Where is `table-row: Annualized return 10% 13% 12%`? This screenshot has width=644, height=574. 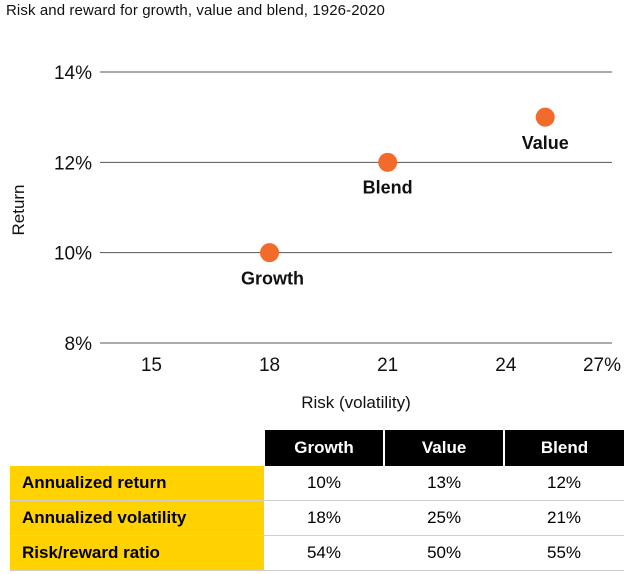 table-row: Annualized return 10% 13% 12% is located at coordinates (317, 483).